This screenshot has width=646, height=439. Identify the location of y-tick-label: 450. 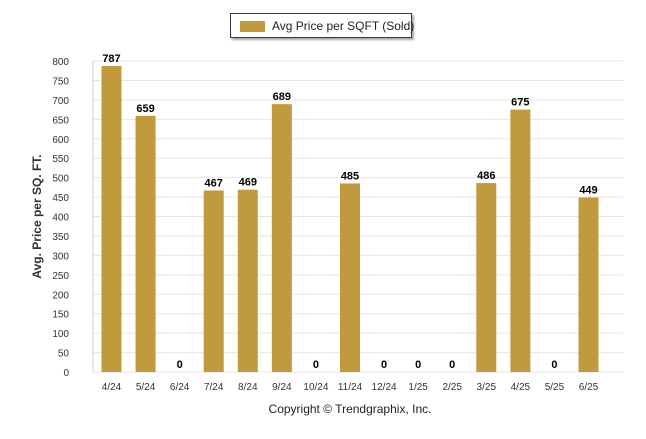
(60, 198).